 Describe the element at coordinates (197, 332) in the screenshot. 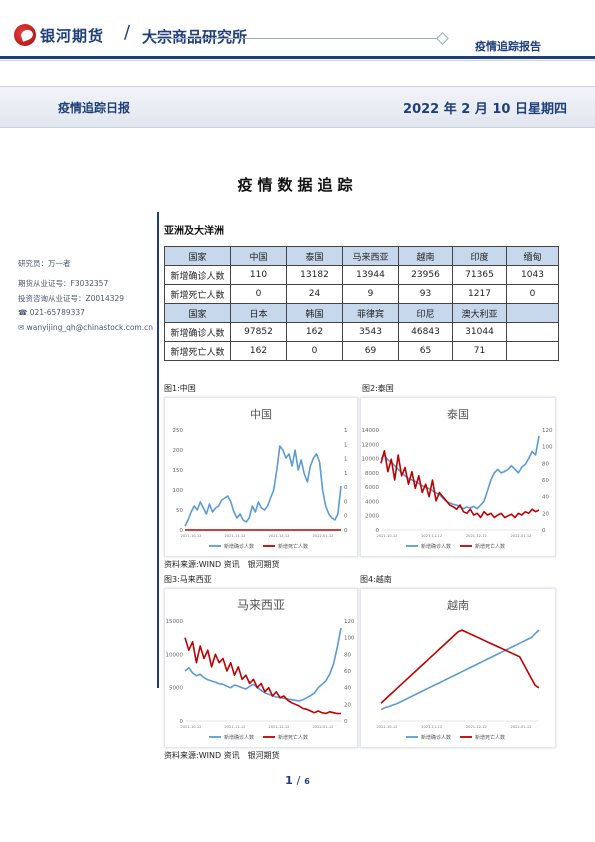

I see `table-cell: 新增确诊人数` at that location.